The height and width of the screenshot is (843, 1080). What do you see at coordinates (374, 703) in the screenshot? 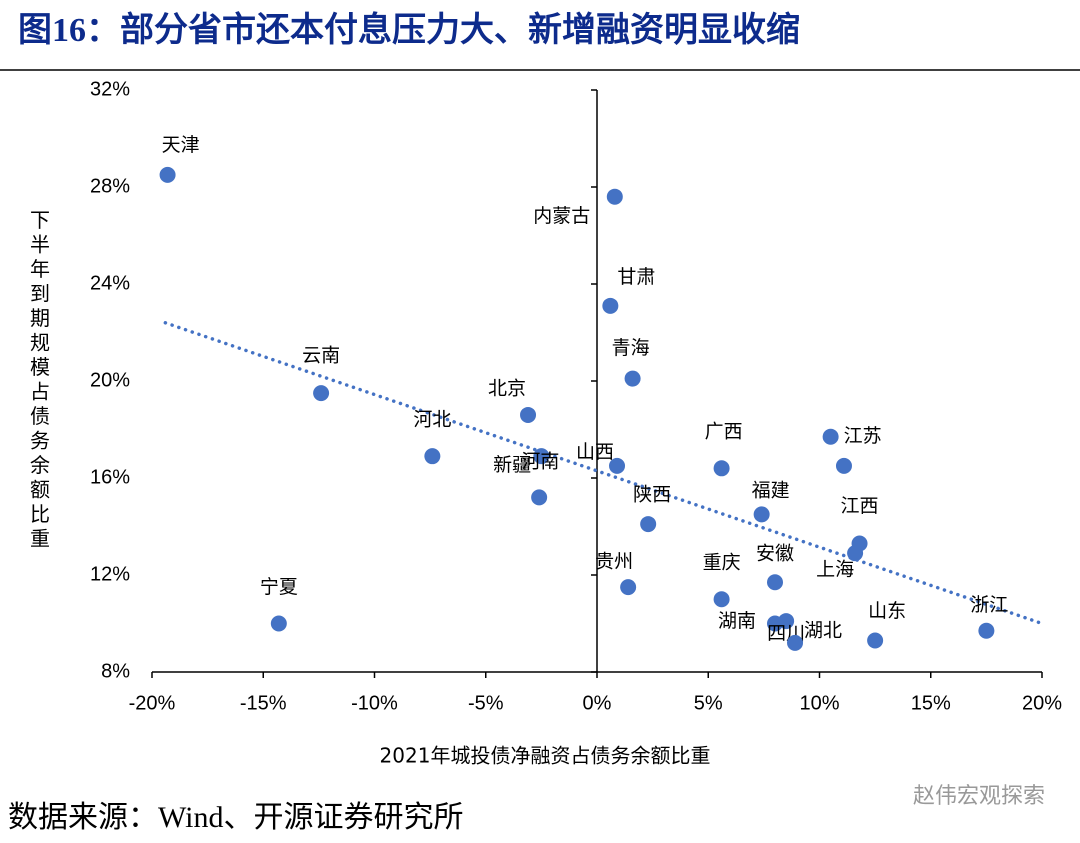
I see `x-tick-label: -10%` at bounding box center [374, 703].